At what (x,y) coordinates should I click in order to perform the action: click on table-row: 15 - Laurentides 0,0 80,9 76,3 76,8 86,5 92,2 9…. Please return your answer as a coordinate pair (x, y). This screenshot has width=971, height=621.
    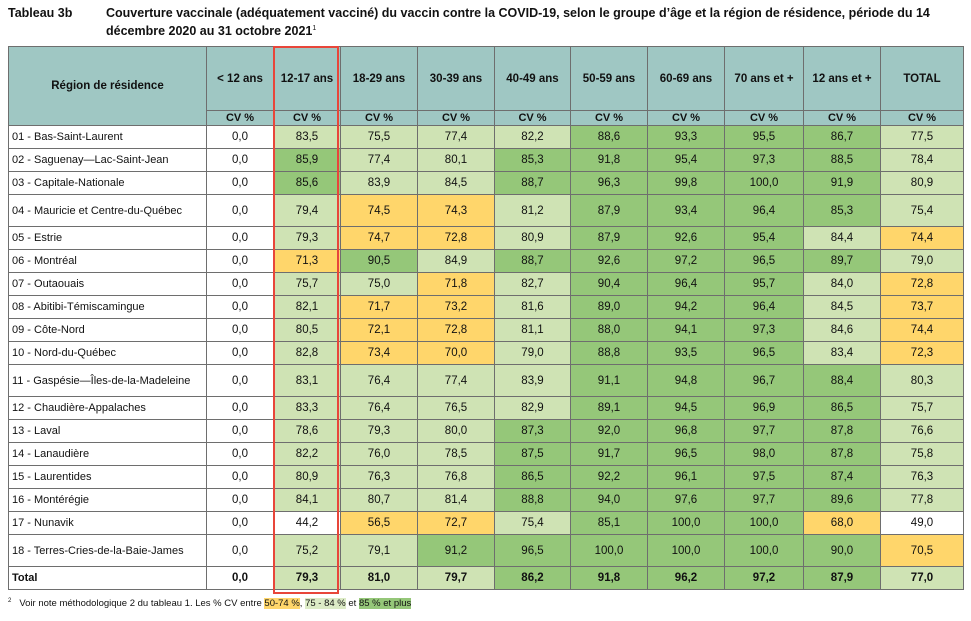
    Looking at the image, I should click on (486, 477).